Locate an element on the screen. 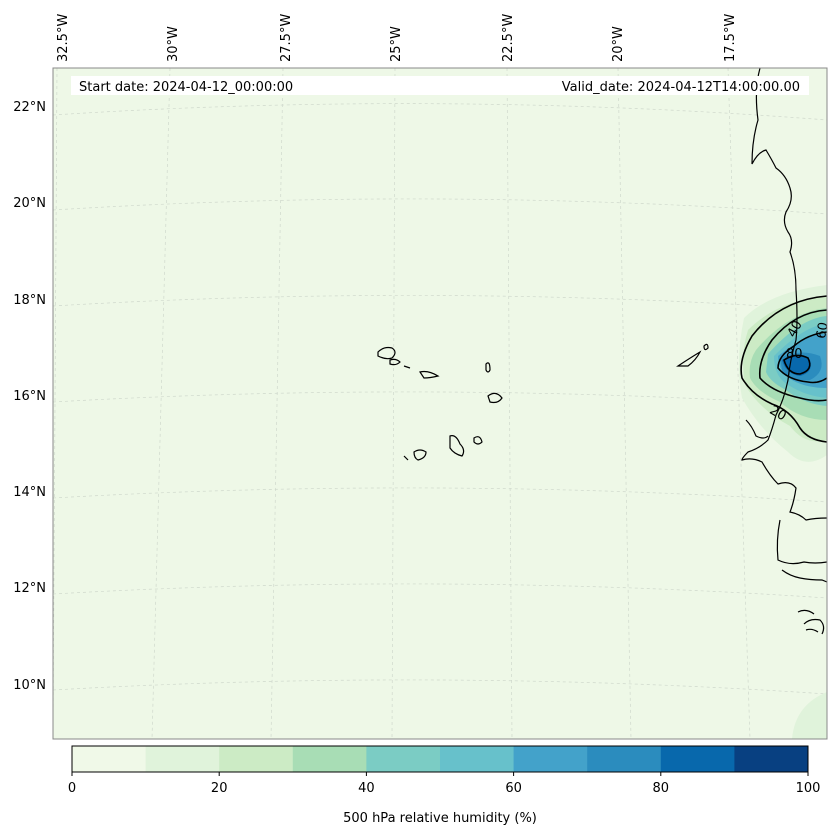 The image size is (837, 836). colorbar-tick-label: 0 is located at coordinates (72, 788).